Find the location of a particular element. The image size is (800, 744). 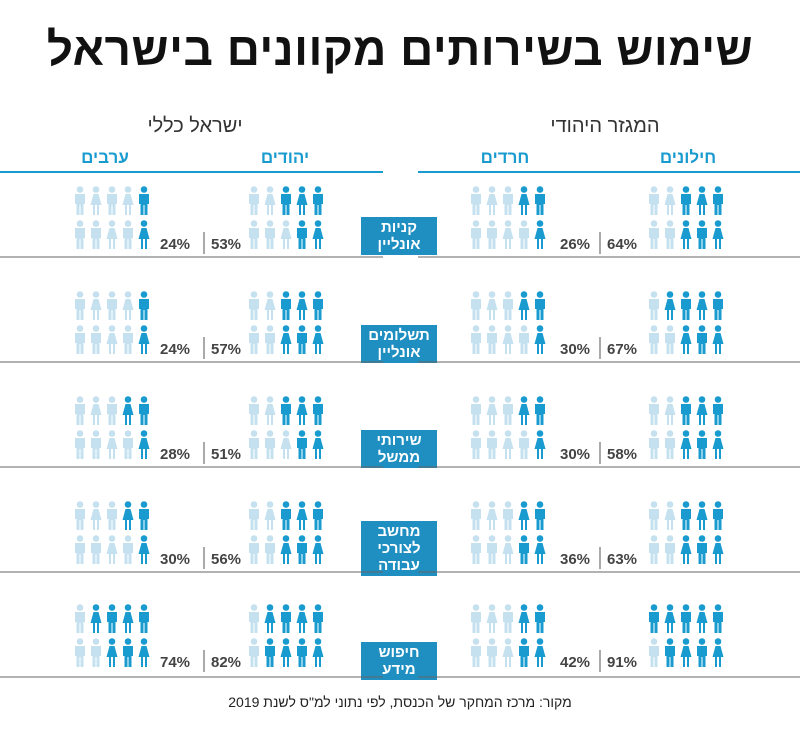

percent-label-s3-r0: 24% is located at coordinates (175, 244).